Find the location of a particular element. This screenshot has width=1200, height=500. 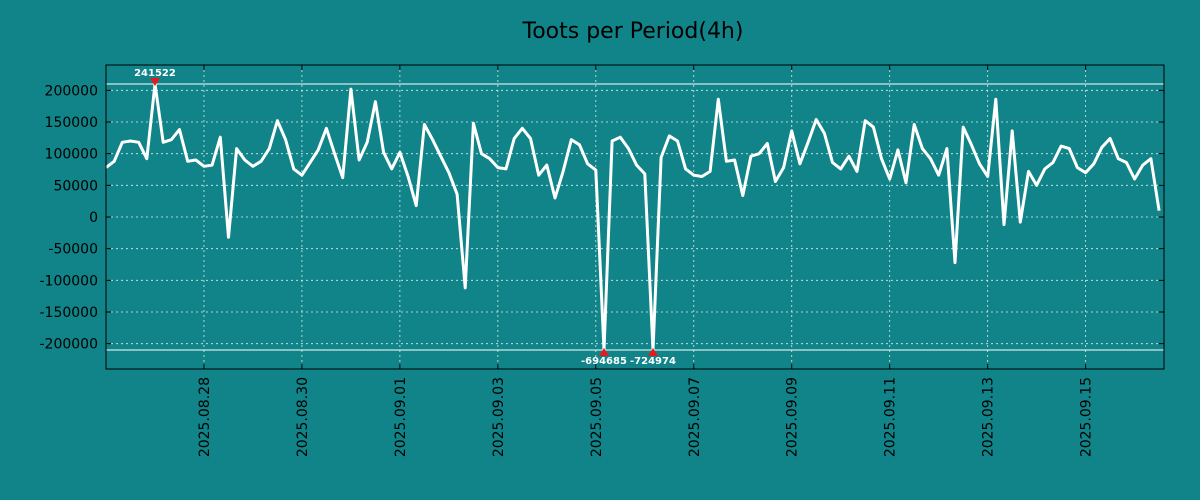

min-annotation: -694685 is located at coordinates (604, 361).